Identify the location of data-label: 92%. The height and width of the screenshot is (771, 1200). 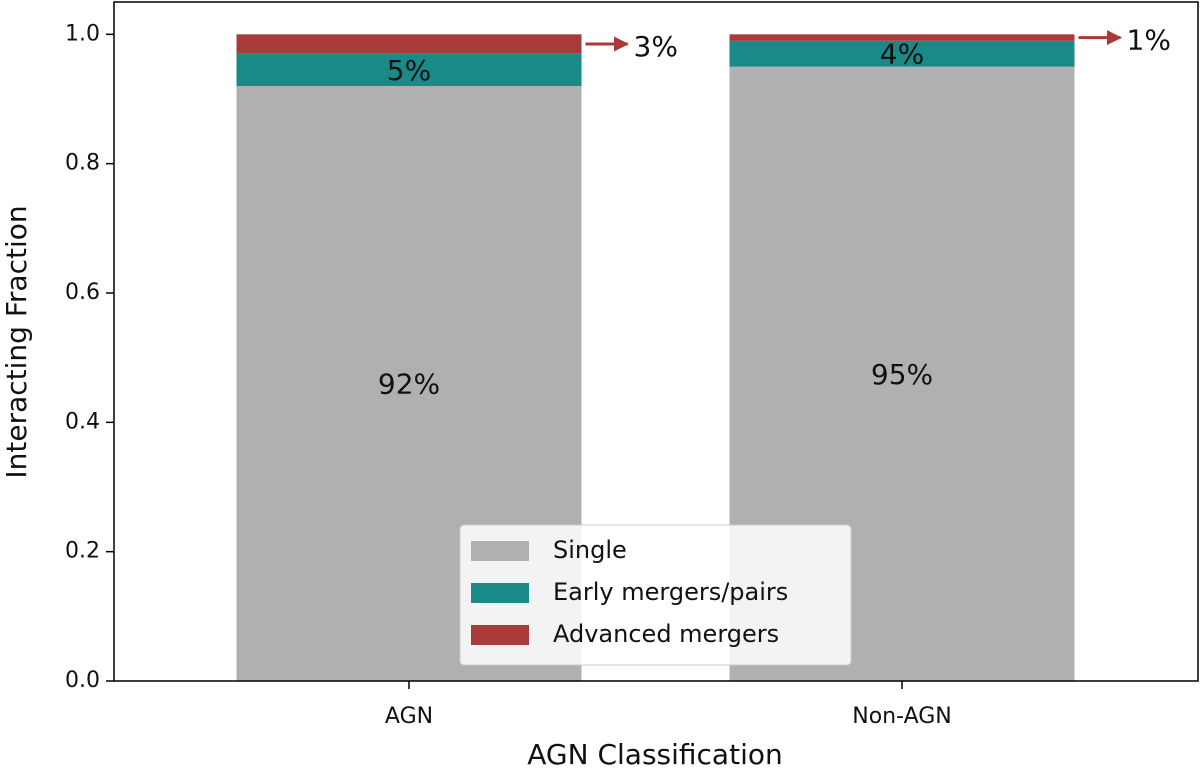
(409, 384).